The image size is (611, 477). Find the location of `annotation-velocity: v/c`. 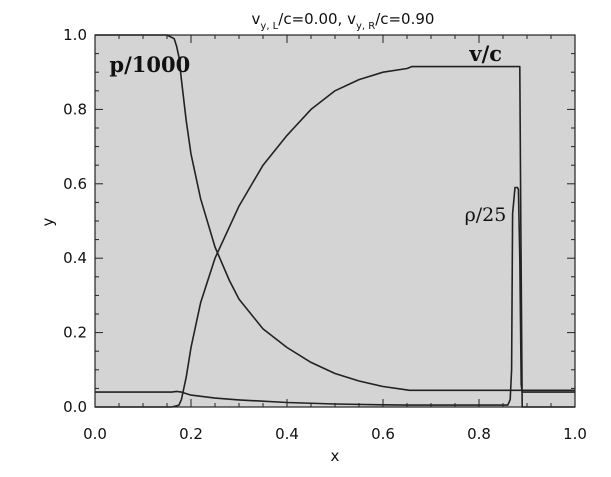

annotation-velocity: v/c is located at coordinates (485, 53).